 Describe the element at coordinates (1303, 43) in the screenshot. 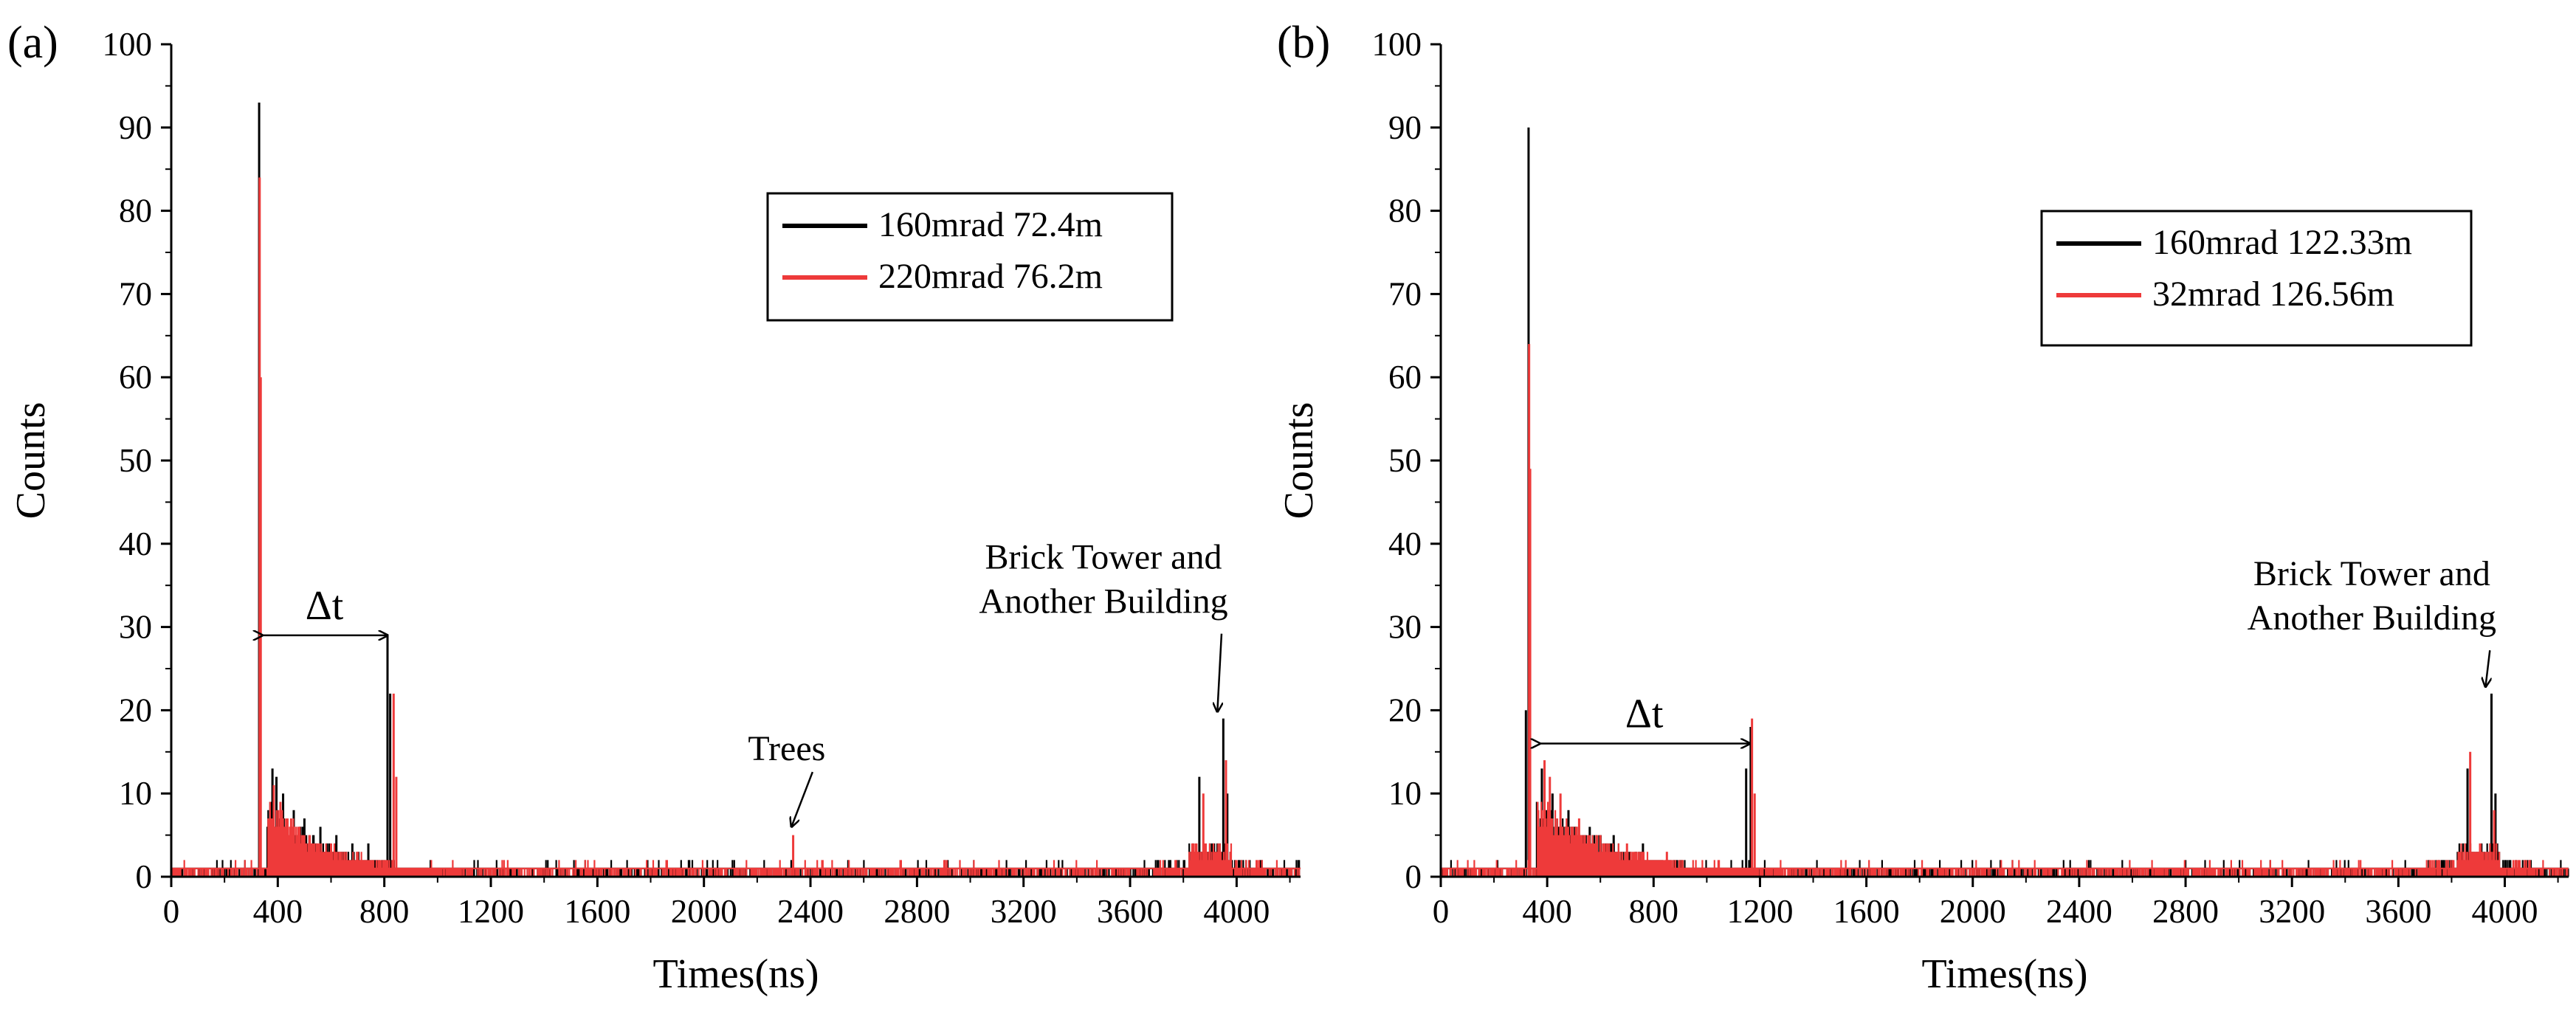

I see `panel-label: (b)` at that location.